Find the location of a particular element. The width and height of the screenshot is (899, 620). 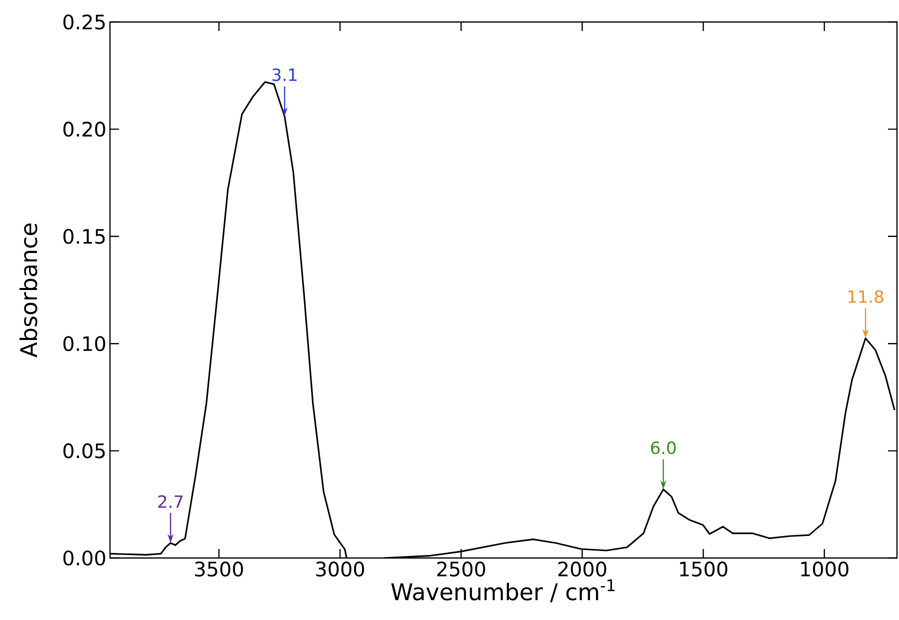

x-tick-label: 1000 is located at coordinates (824, 569).